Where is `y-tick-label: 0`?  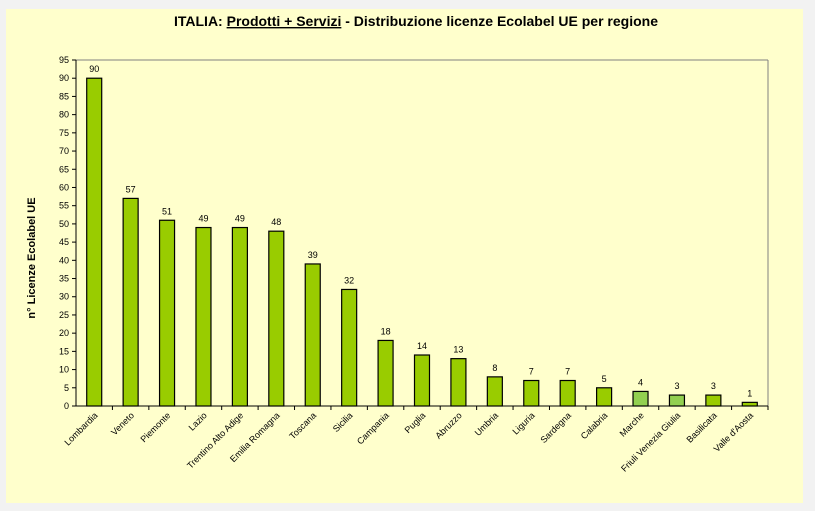
y-tick-label: 0 is located at coordinates (66, 406).